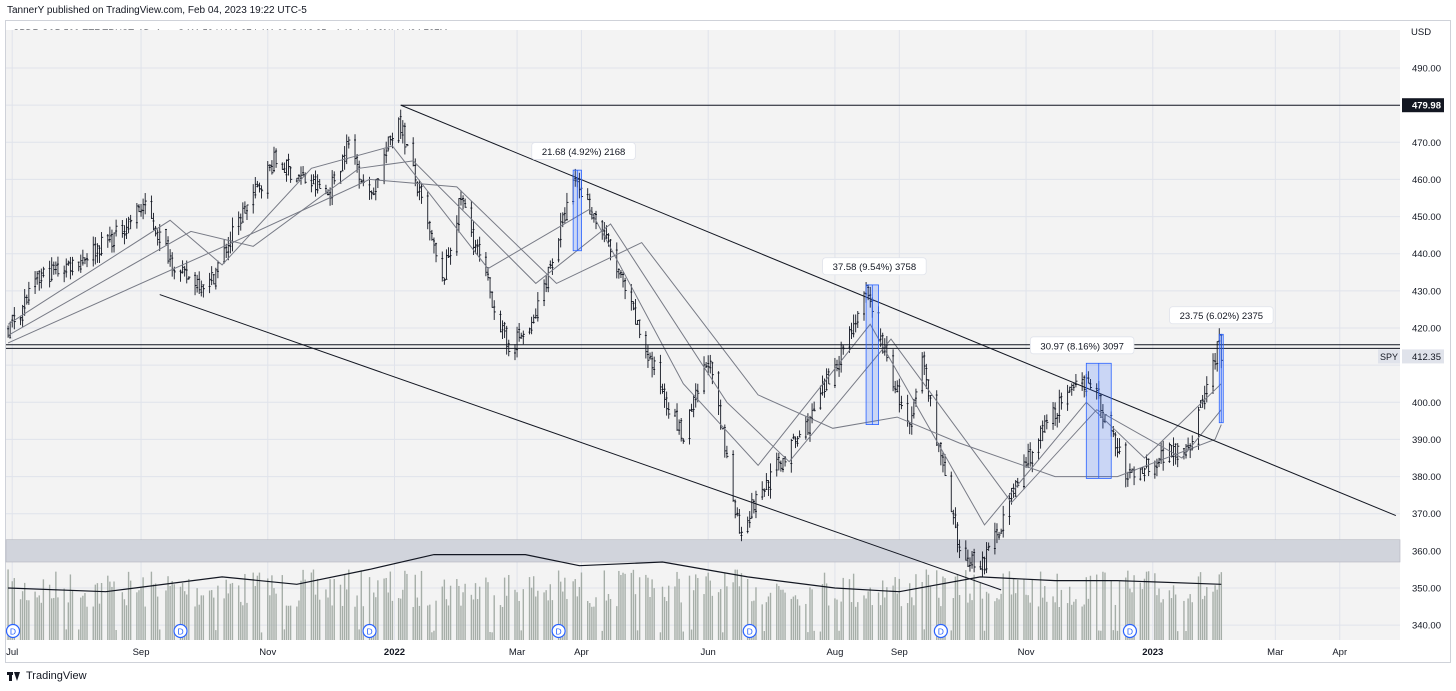 The width and height of the screenshot is (1456, 691). What do you see at coordinates (56, 676) in the screenshot?
I see `footer-brand-label: TradingView` at bounding box center [56, 676].